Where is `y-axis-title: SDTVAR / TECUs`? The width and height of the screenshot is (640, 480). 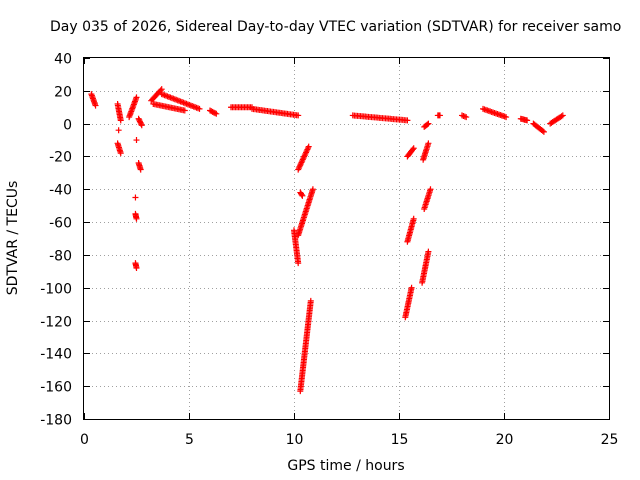
y-axis-title: SDTVAR / TECUs is located at coordinates (13, 238).